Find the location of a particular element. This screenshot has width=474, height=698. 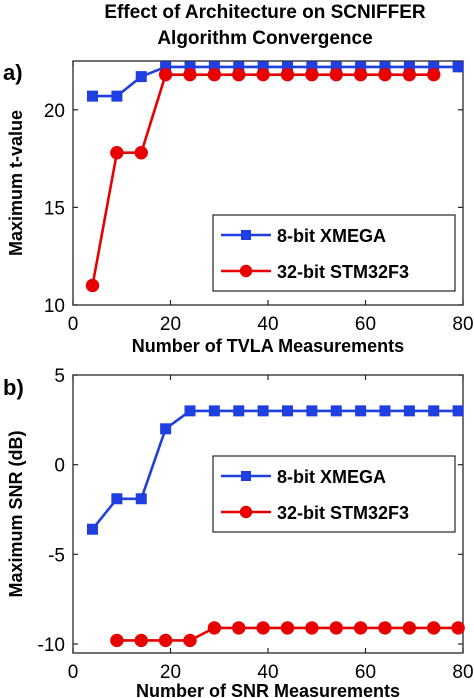

y-tick-label: -10 is located at coordinates (51, 645).